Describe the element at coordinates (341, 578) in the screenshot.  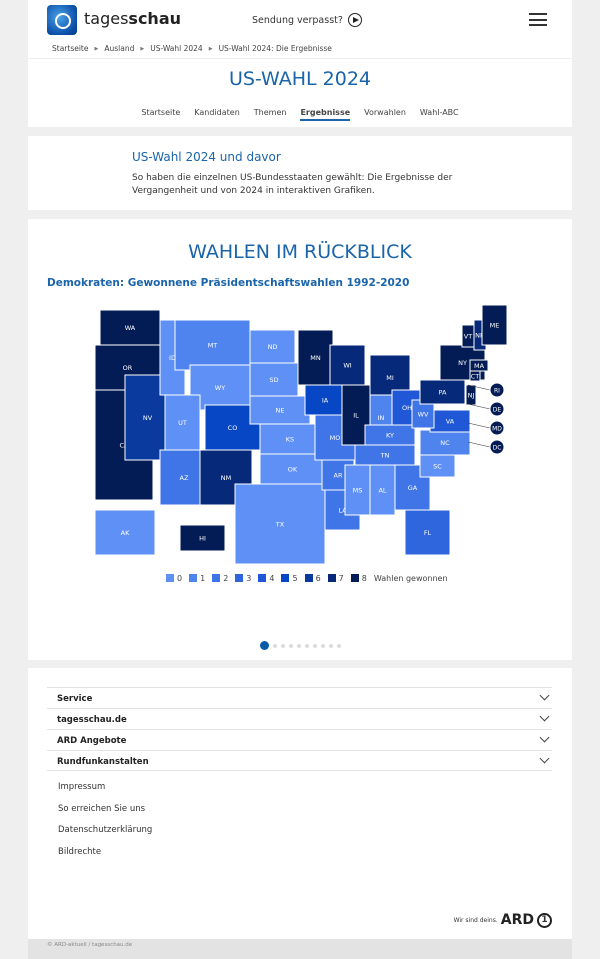
I see `legend-value: 7` at that location.